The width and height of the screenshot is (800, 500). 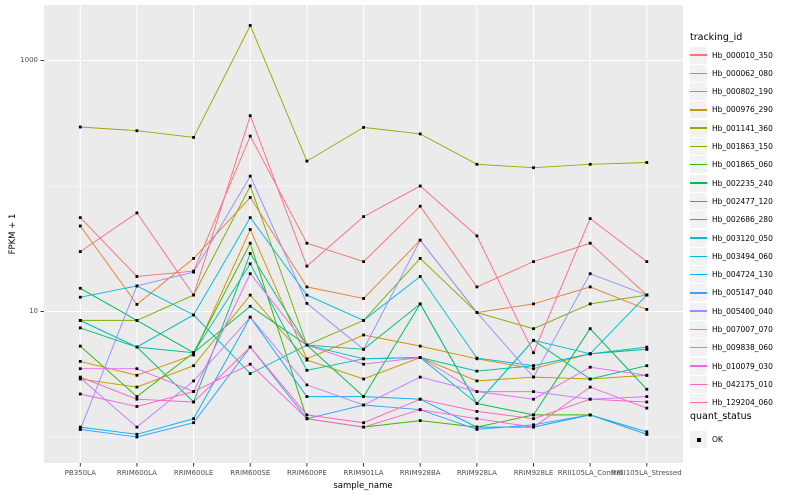 What do you see at coordinates (742, 146) in the screenshot?
I see `legend-item-label: Hb_001863_150` at bounding box center [742, 146].